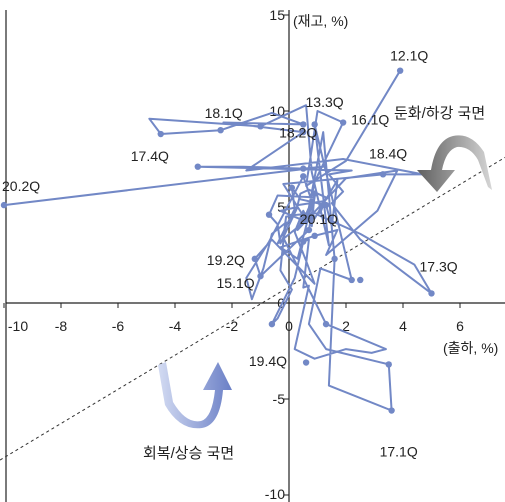 Image resolution: width=505 pixels, height=502 pixels. I want to click on data-label: 13.3Q, so click(325, 102).